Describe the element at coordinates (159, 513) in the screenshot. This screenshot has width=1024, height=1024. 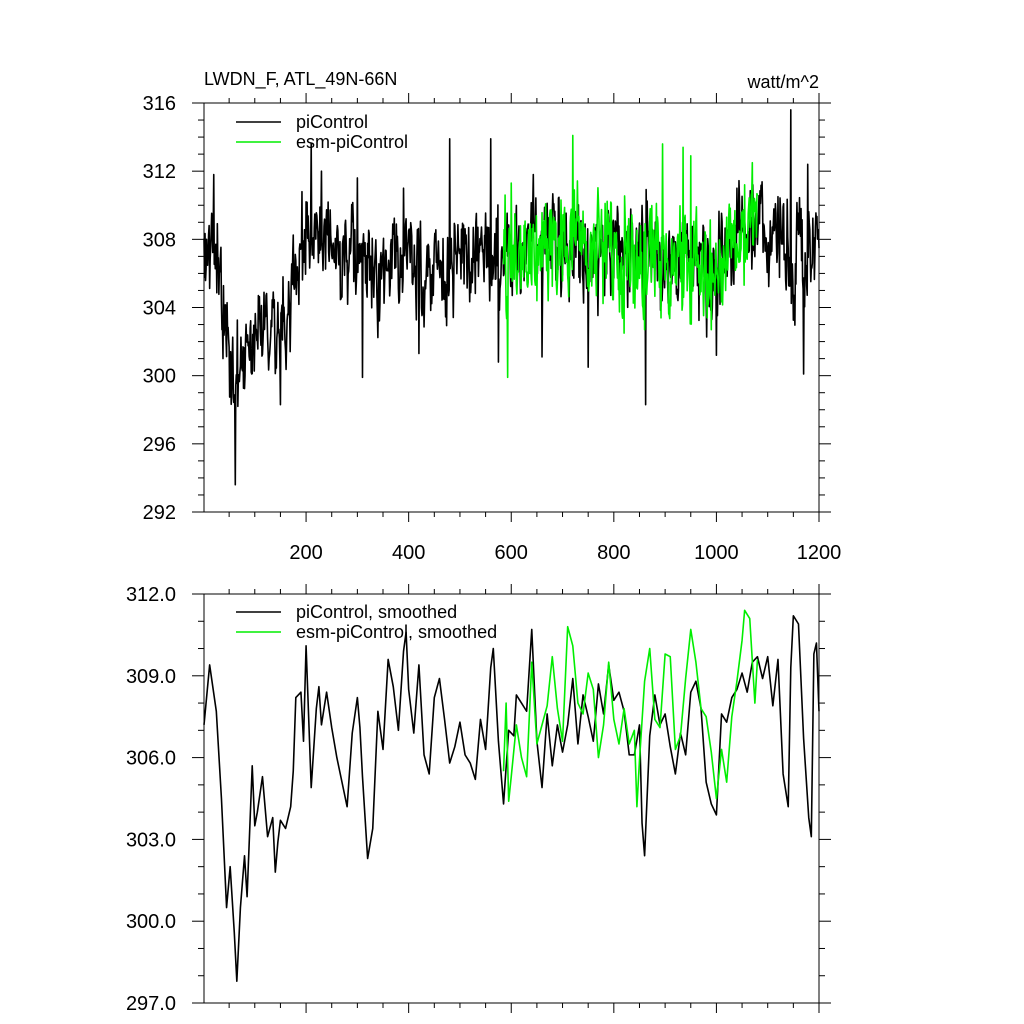
I see `y-tick-label: 292` at that location.